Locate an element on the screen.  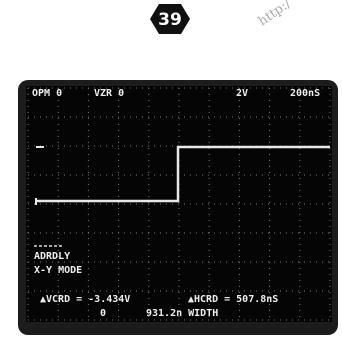
screen-label: OPM 0 is located at coordinates (47, 93).